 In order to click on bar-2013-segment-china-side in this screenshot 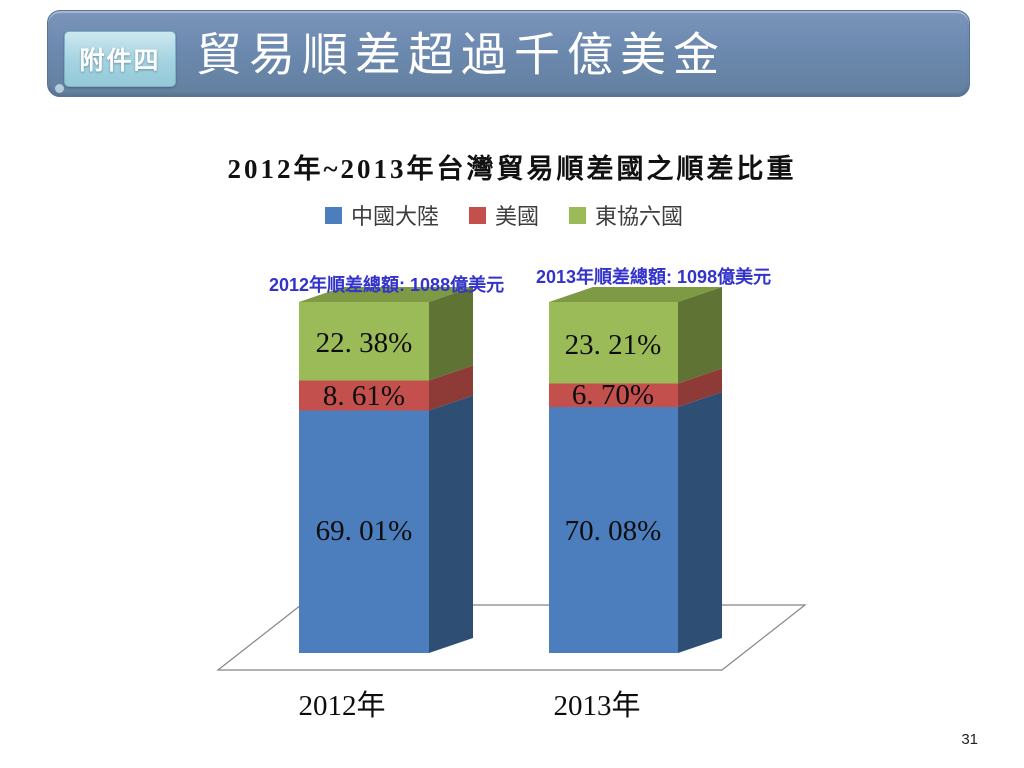, I will do `click(700, 522)`.